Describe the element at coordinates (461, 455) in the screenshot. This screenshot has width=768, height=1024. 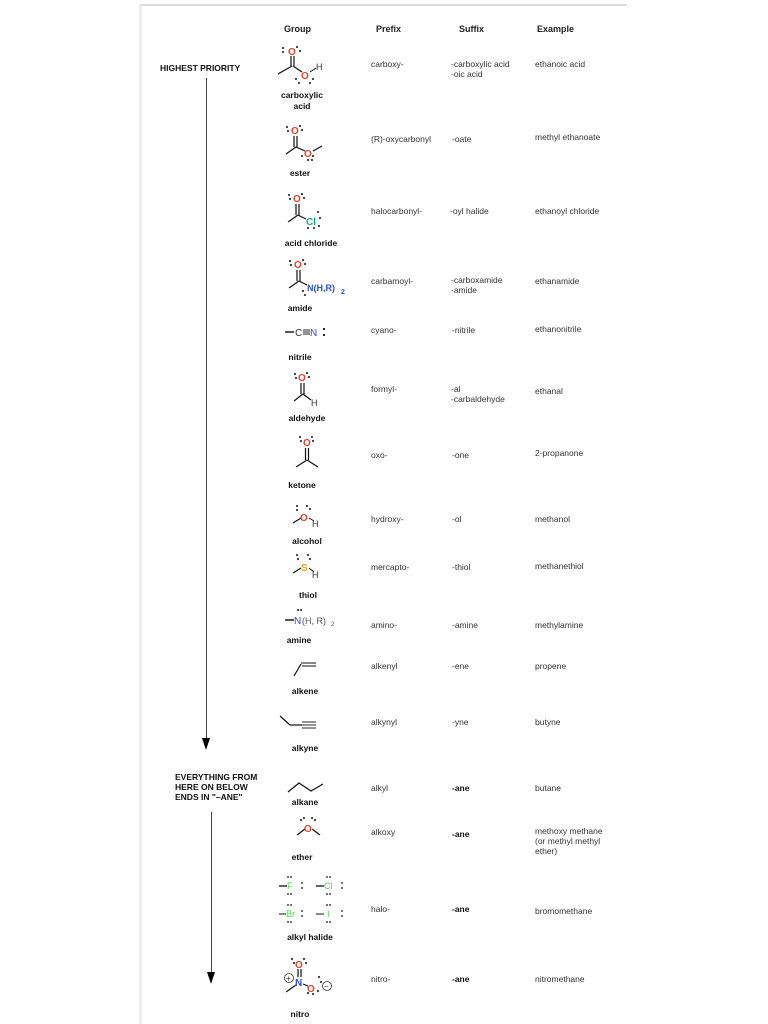
I see `suffix-ketone: -one` at that location.